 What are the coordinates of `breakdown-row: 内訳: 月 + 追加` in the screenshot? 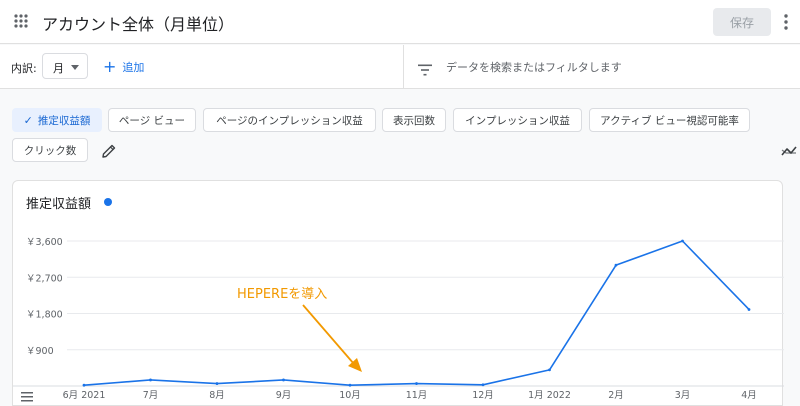 It's located at (400, 67).